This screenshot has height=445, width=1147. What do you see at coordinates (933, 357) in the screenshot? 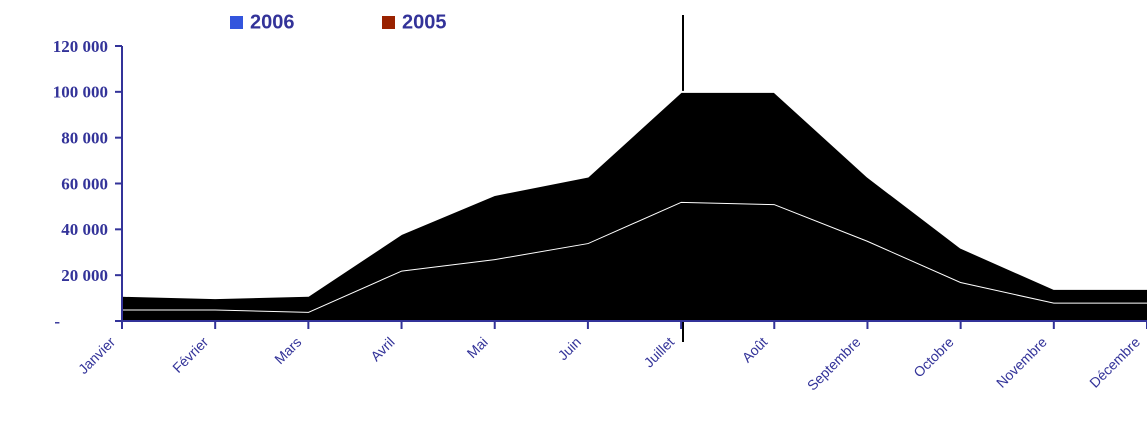
I see `x-tick-label: Octobre` at bounding box center [933, 357].